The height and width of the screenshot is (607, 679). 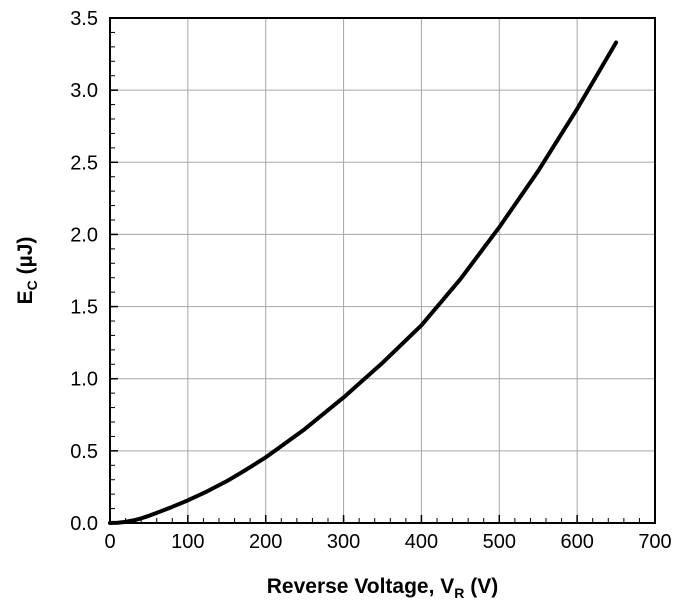 What do you see at coordinates (84, 91) in the screenshot?
I see `y-tick-label: 3.0` at bounding box center [84, 91].